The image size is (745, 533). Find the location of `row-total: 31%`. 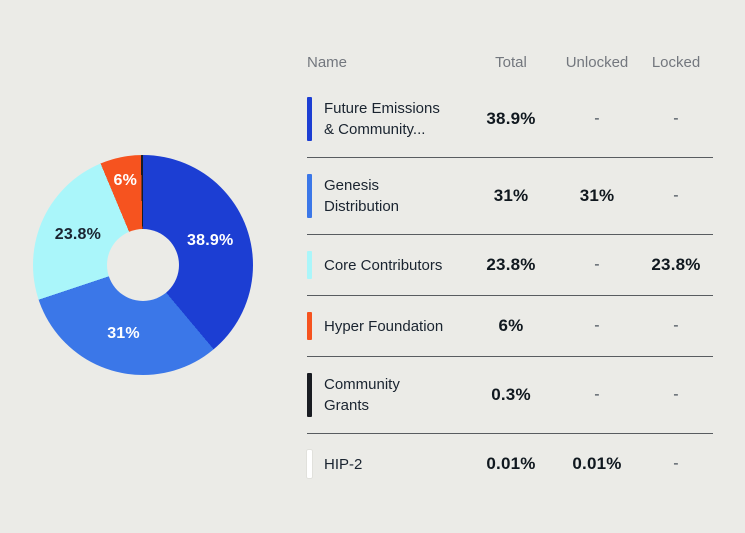

row-total: 31% is located at coordinates (511, 195).